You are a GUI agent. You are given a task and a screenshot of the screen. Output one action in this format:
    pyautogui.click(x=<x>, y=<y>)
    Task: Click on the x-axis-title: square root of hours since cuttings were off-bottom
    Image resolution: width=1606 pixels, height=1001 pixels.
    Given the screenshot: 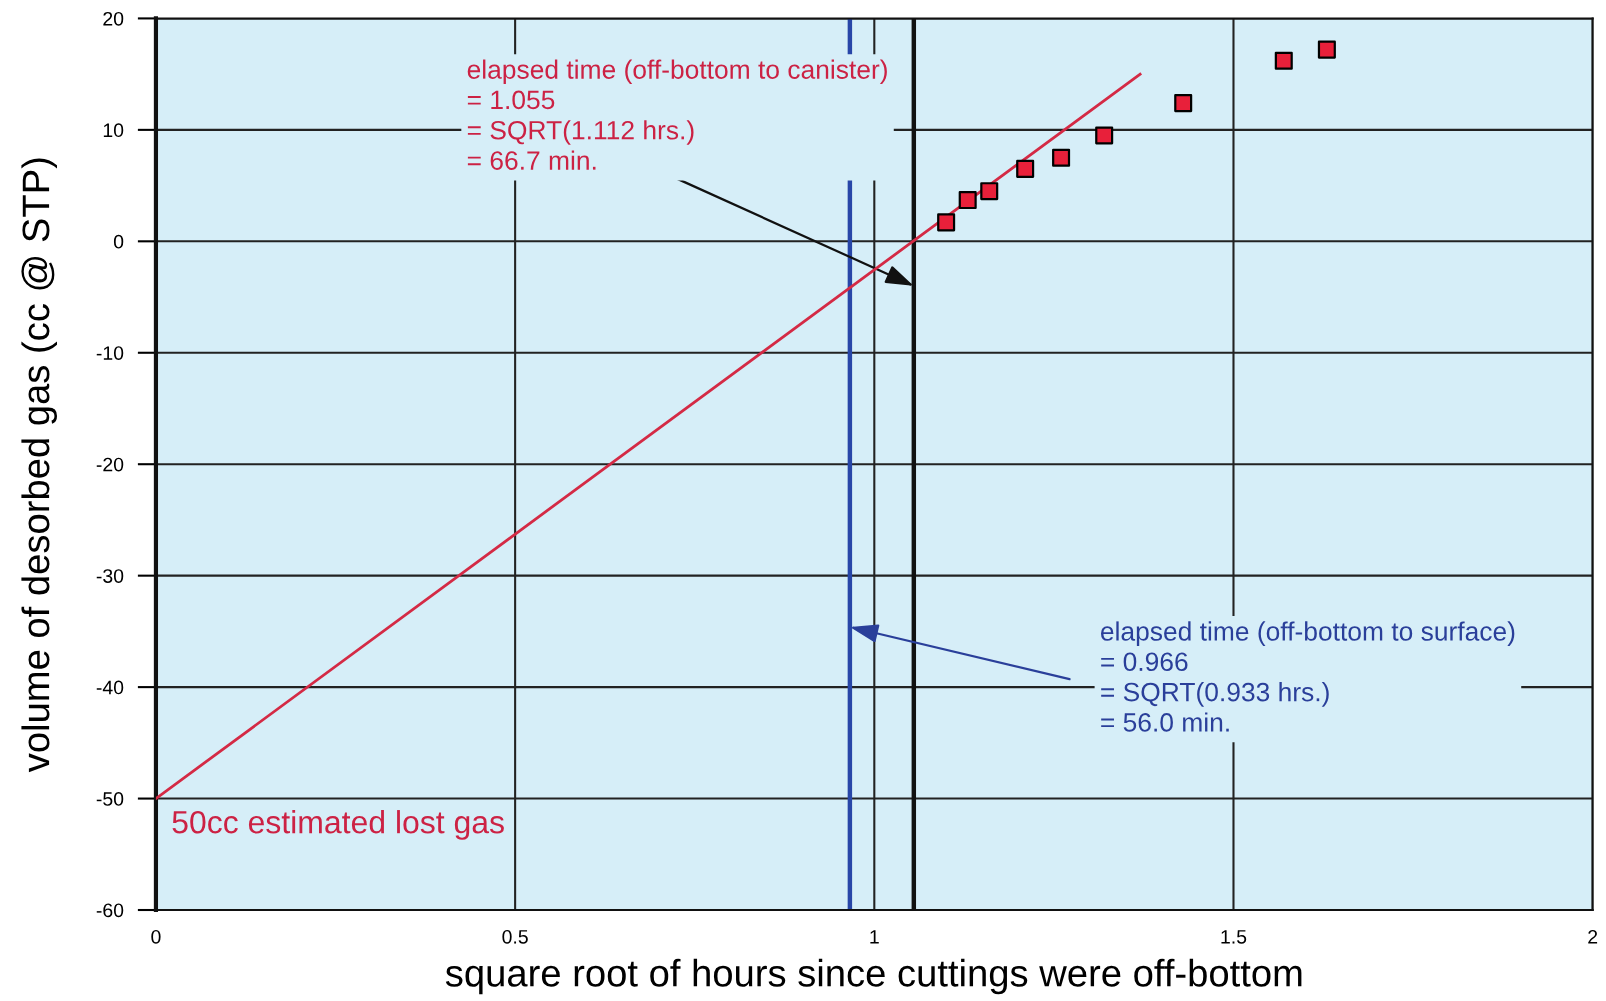 What is the action you would take?
    pyautogui.click(x=873, y=976)
    